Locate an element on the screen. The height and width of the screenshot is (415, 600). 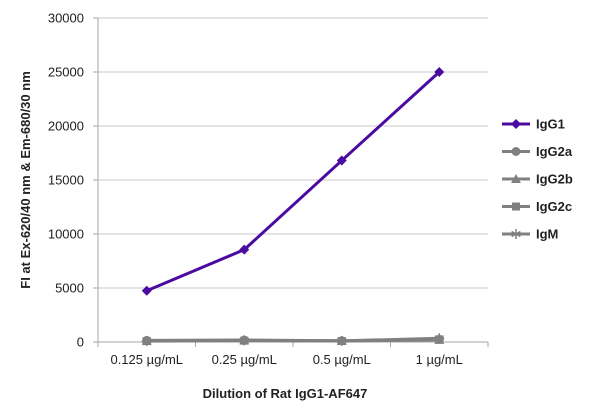
legend-item-igg2b: IgG2b is located at coordinates (537, 179).